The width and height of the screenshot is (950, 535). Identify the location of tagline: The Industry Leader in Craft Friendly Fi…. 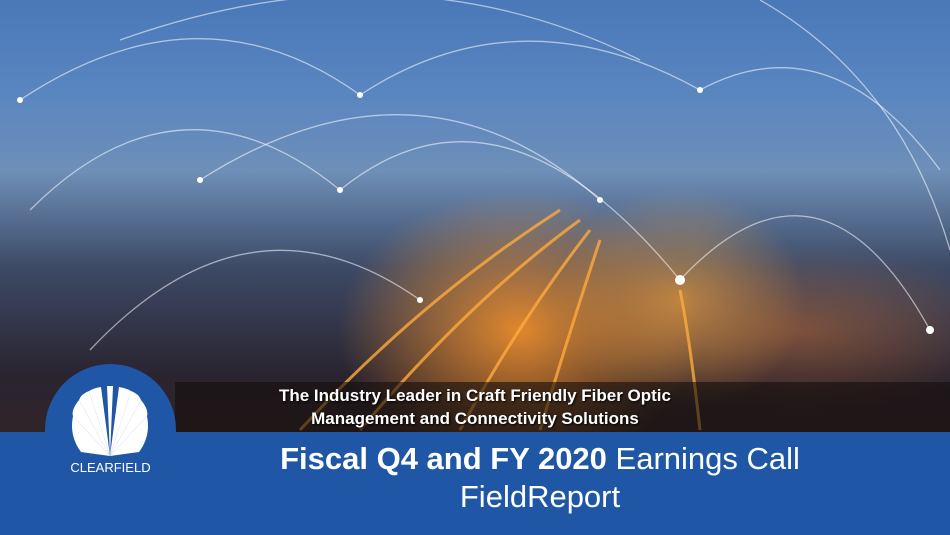
(475, 407).